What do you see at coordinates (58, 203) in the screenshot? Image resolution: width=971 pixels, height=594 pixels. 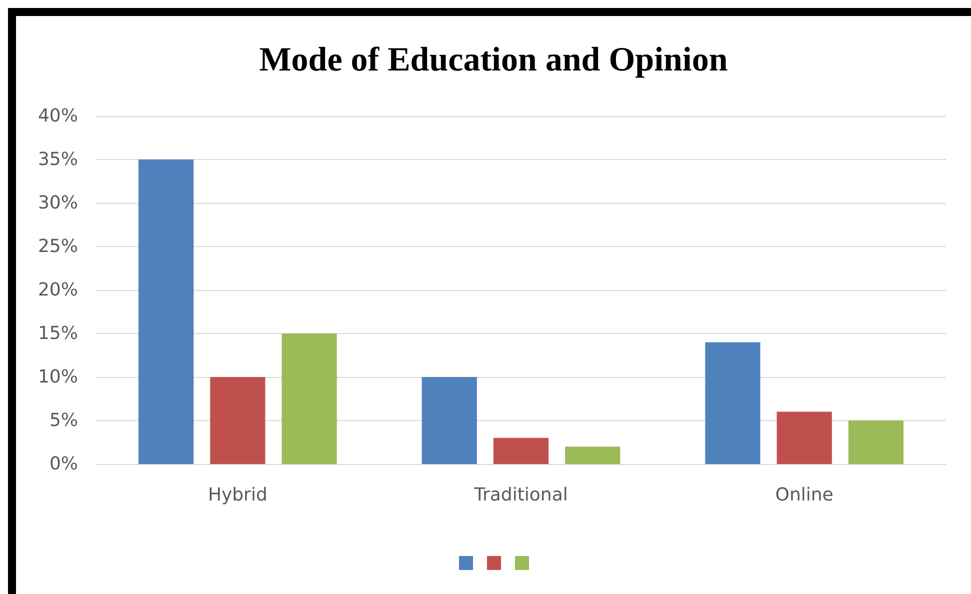 I see `y-tick-label: 30%` at bounding box center [58, 203].